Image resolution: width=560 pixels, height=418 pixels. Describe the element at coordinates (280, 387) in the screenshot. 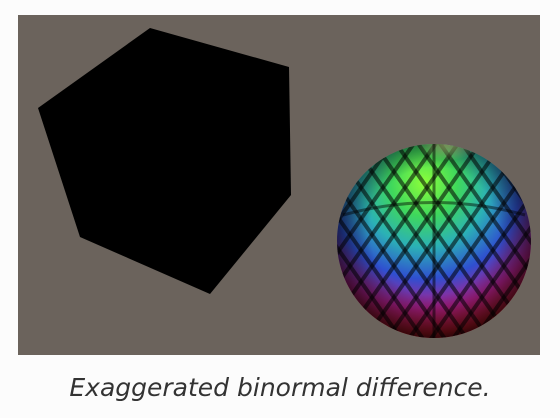

I see `figure-caption: Exaggerated binormal difference.` at that location.